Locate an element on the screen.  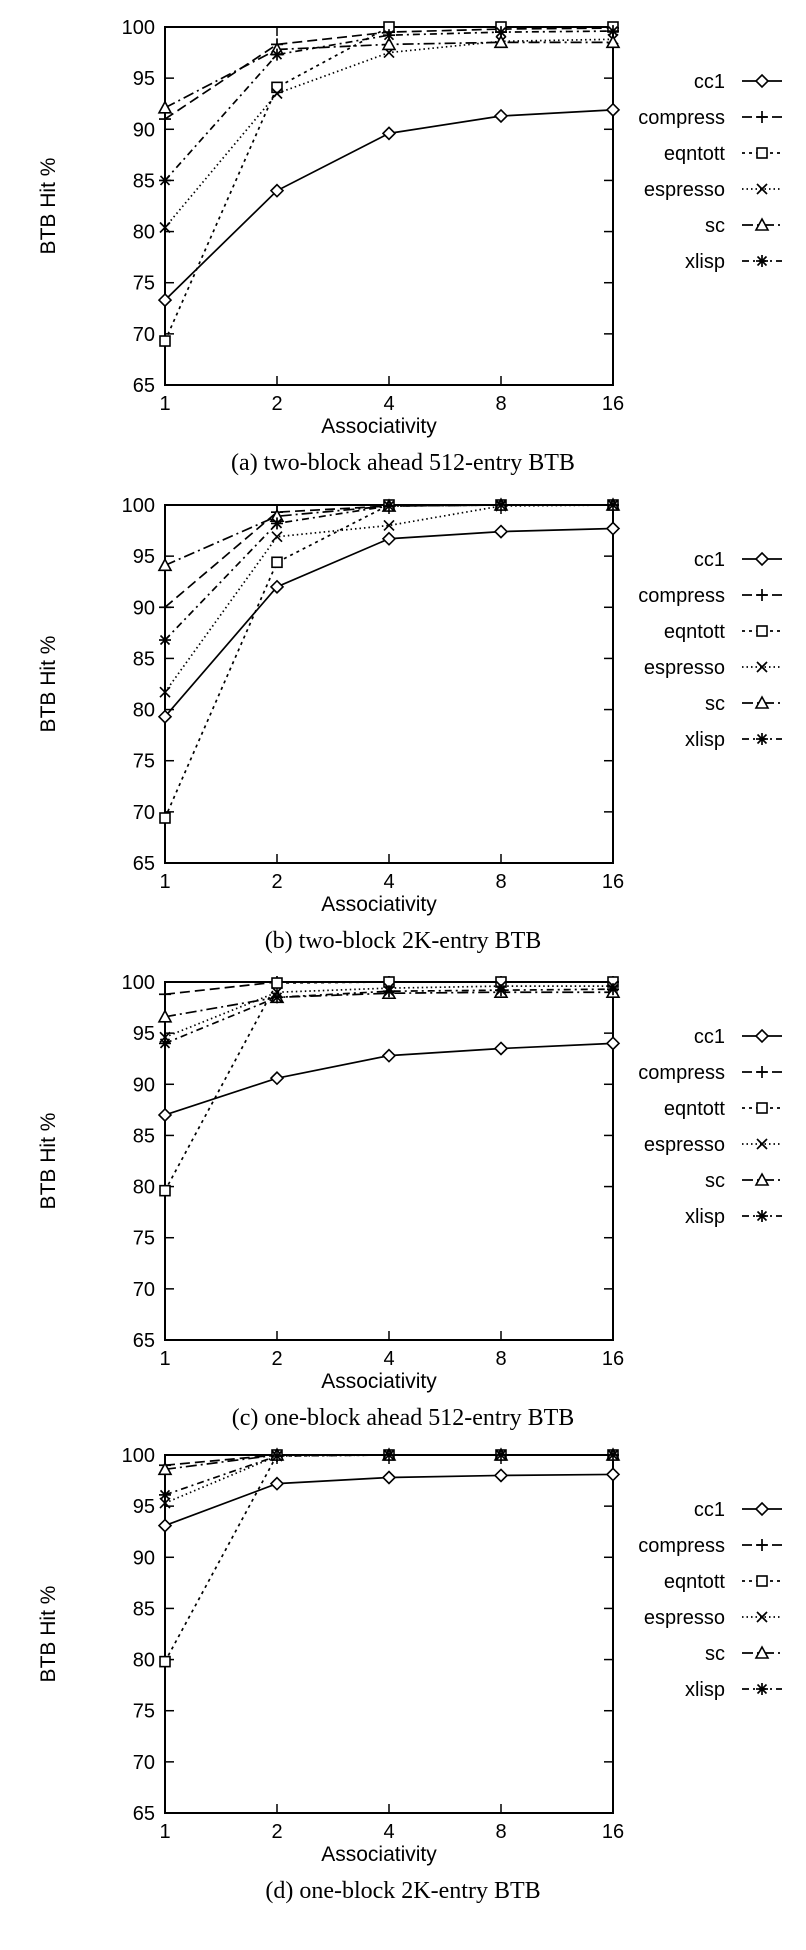
y-axis-label: BTB Hit % is located at coordinates (48, 684).